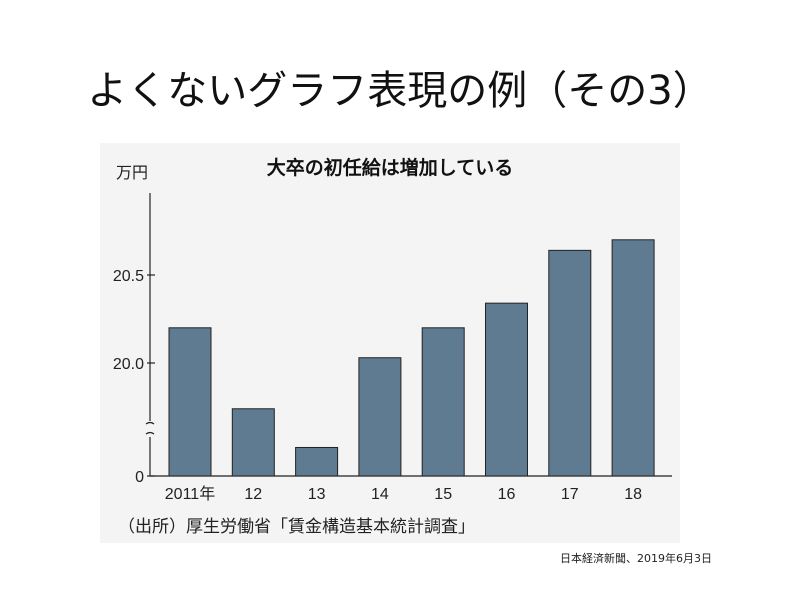 This screenshot has height=600, width=800. Describe the element at coordinates (128, 364) in the screenshot. I see `y-tick-label: 20.0` at that location.